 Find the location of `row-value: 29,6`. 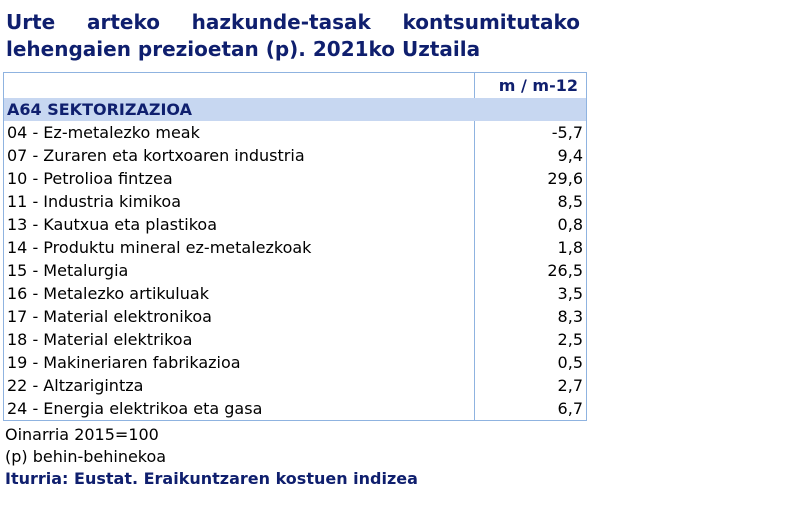

row-value: 29,6 is located at coordinates (530, 178).